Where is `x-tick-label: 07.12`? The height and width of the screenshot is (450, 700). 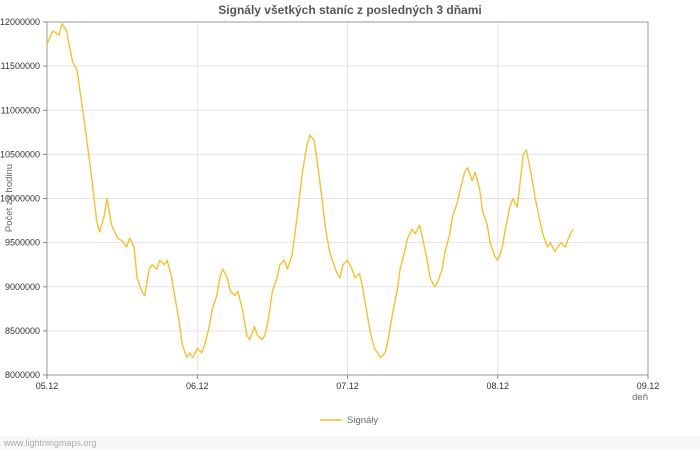
x-tick-label: 07.12 is located at coordinates (347, 386).